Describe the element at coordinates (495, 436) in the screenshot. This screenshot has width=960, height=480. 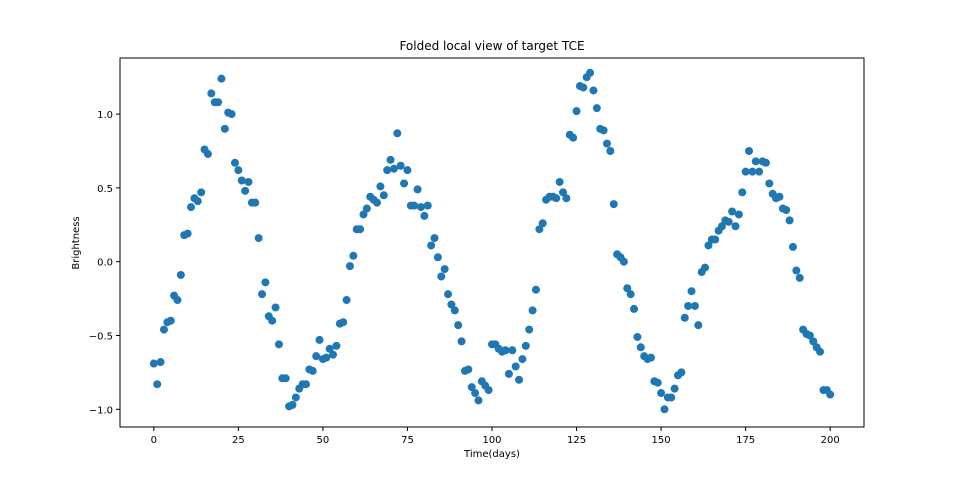
I see `x-axis-ticks: 0 25 50 75 100 125 150 175 200` at that location.